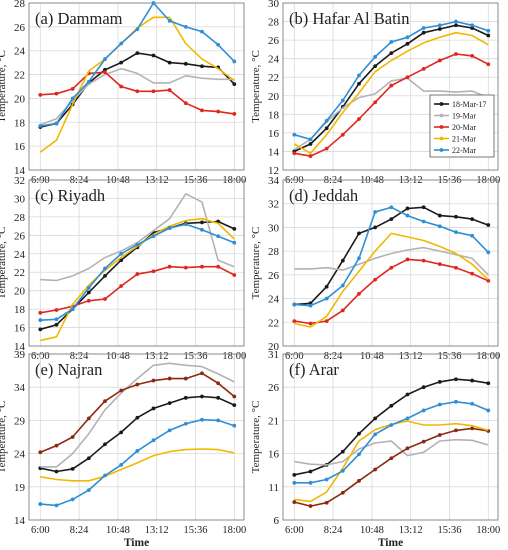 This screenshot has height=550, width=508. What do you see at coordinates (4, 263) in the screenshot?
I see `y-axis-title: Temperature, °C` at bounding box center [4, 263].